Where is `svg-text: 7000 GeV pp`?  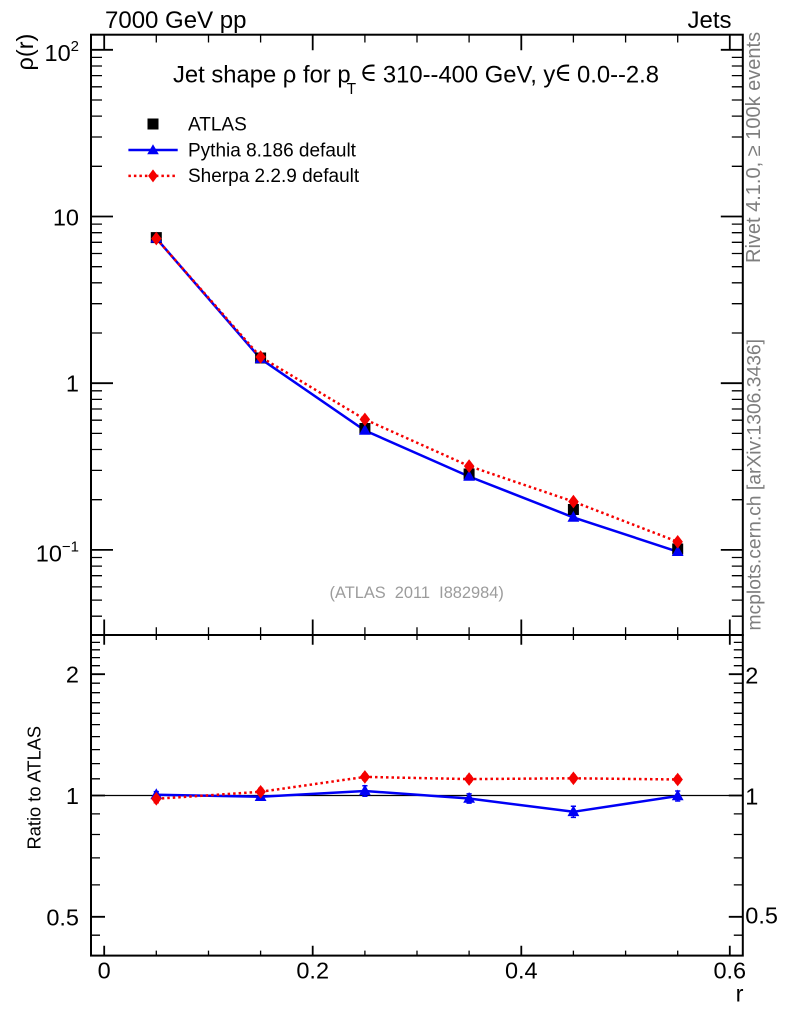 svg-text: 7000 GeV pp is located at coordinates (175, 20).